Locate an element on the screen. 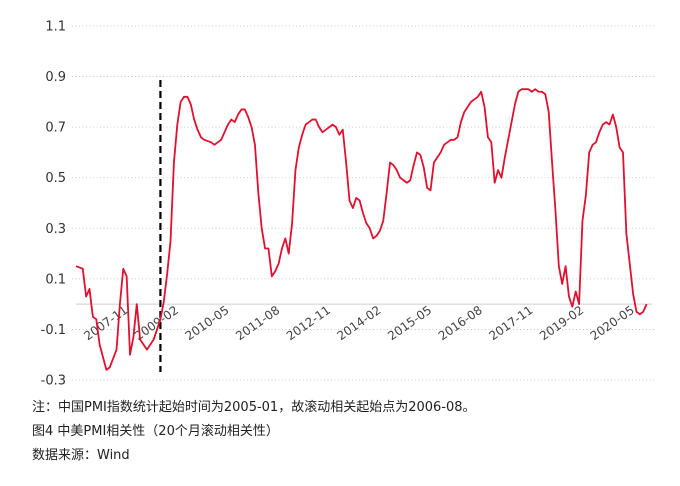 The image size is (680, 486). y-tick-label: -0.3 is located at coordinates (53, 381).